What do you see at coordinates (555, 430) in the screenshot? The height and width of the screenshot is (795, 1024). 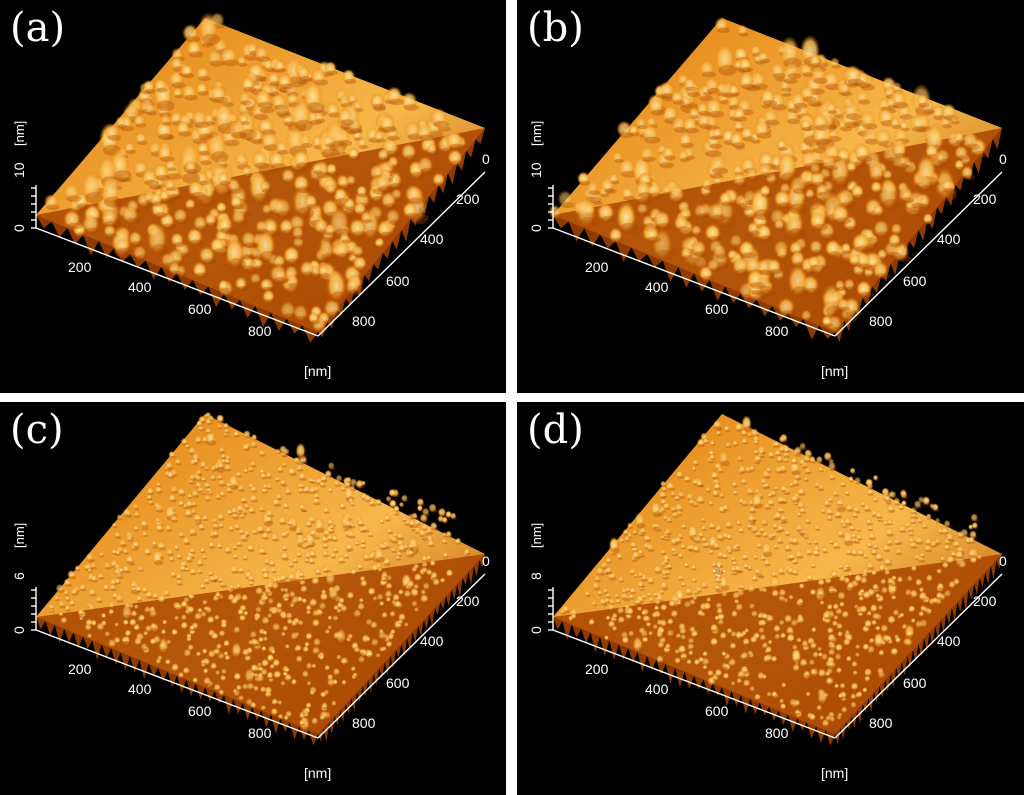 I see `panel-label-d: (d)` at bounding box center [555, 430].